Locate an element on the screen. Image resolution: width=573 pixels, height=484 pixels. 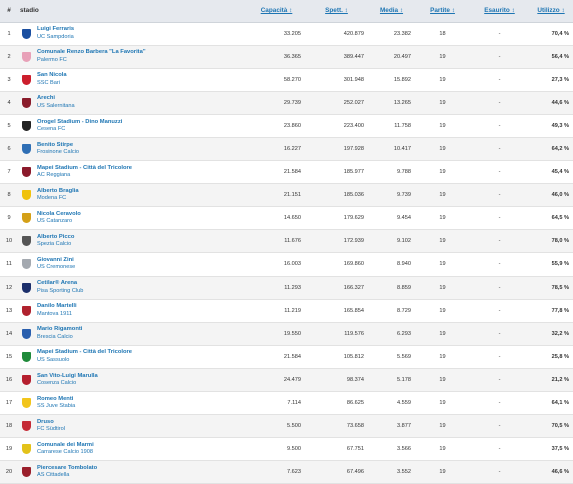
sampdoria-crest-icon is located at coordinates (26, 33).